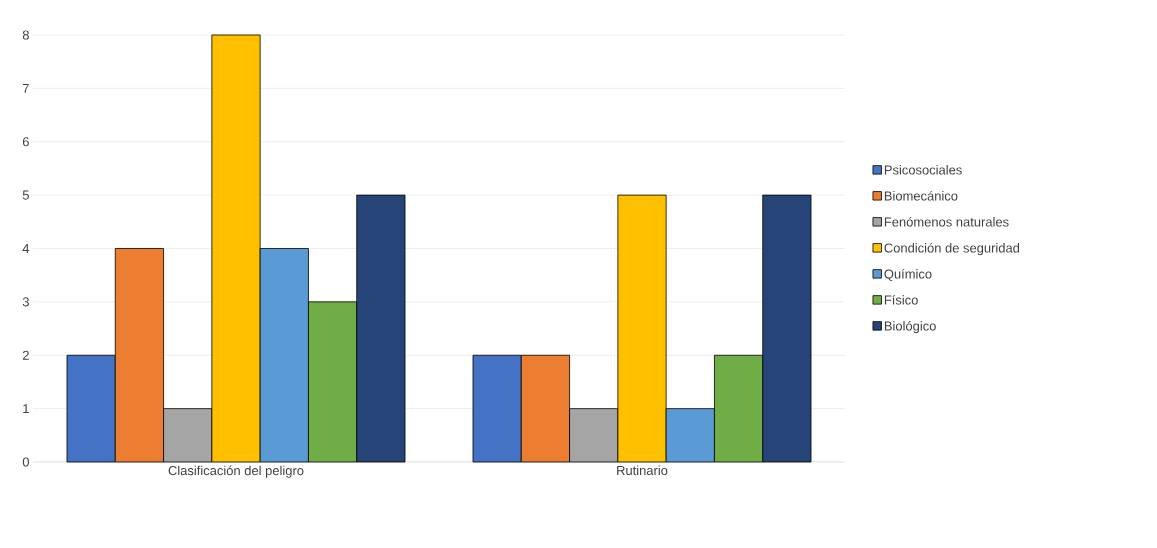  Describe the element at coordinates (25, 35) in the screenshot. I see `y-tick-label: 8` at that location.